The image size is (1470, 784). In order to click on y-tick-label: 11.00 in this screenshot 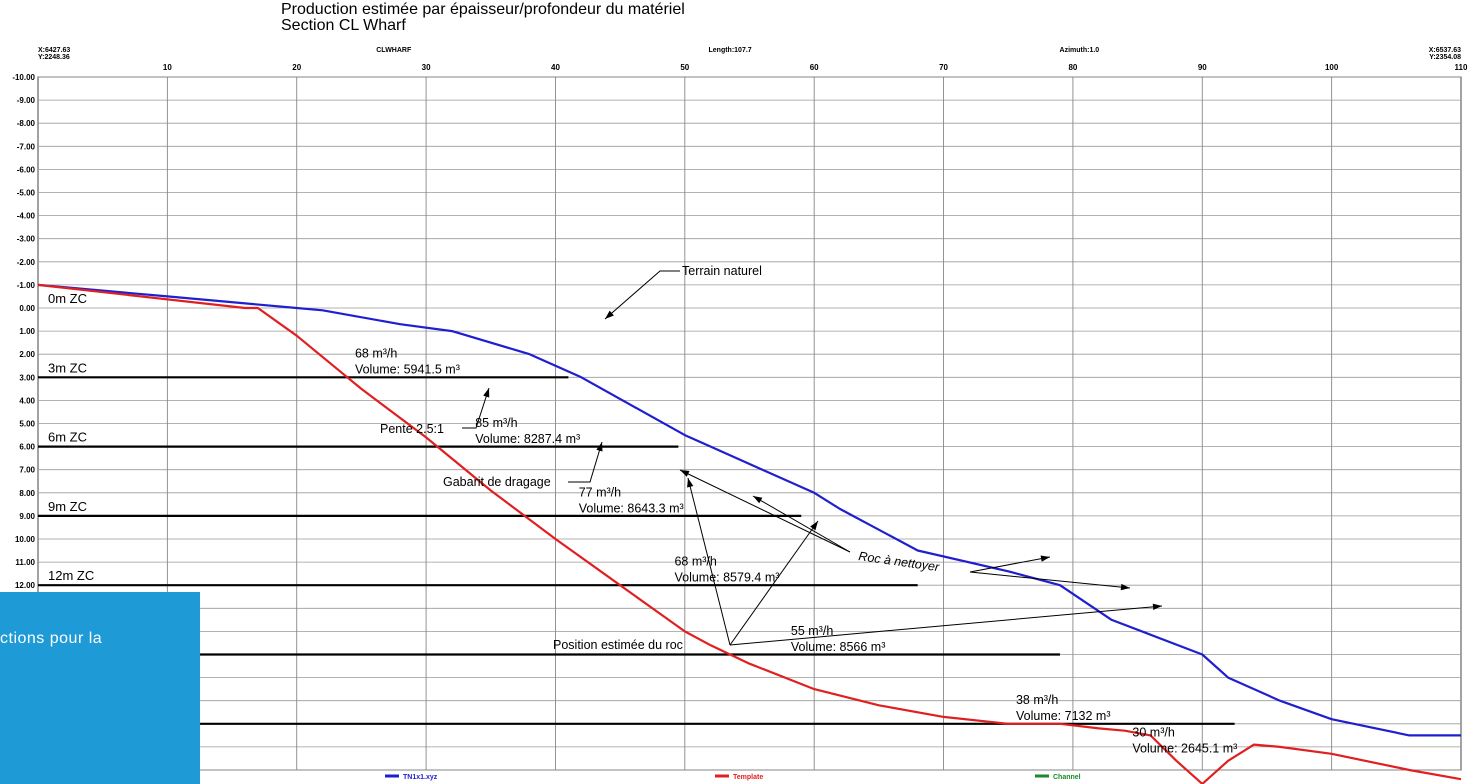, I will do `click(25, 562)`.